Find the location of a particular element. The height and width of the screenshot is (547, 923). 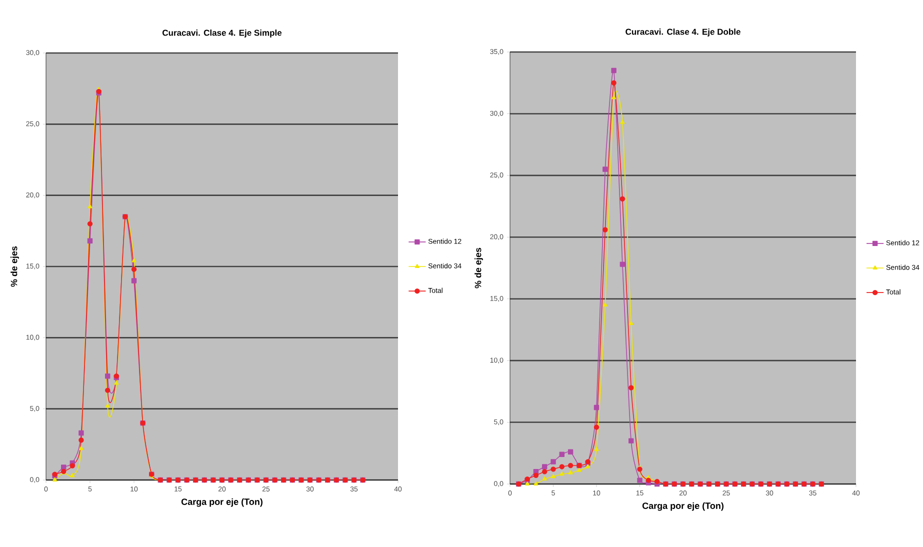

chart-title: Curacavi. Clase 4. Eje Doble is located at coordinates (683, 32).